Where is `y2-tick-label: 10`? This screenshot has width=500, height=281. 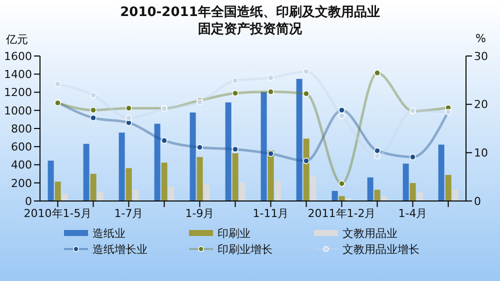 y2-tick-label: 10 is located at coordinates (481, 153).